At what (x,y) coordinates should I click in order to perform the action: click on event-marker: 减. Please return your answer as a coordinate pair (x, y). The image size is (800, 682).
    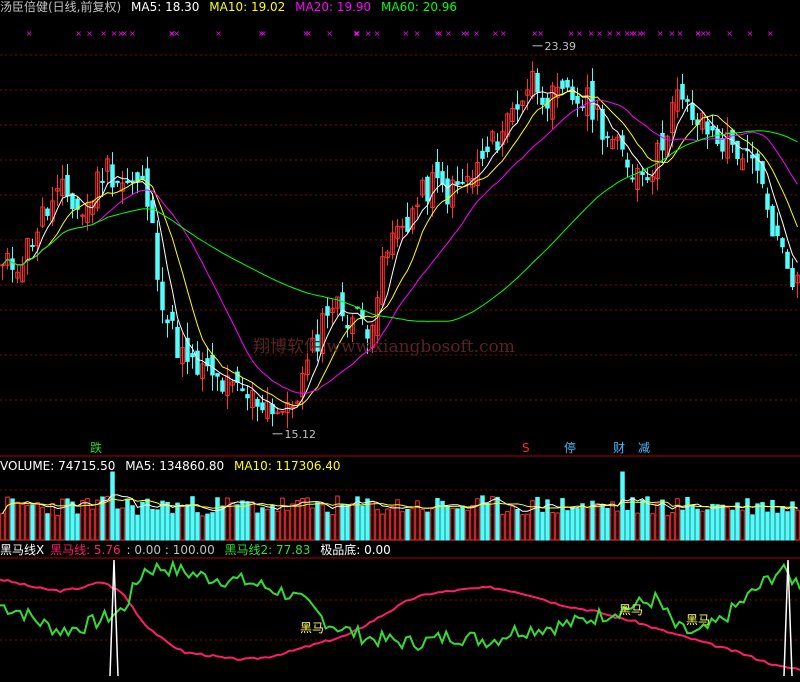
    Looking at the image, I should click on (644, 448).